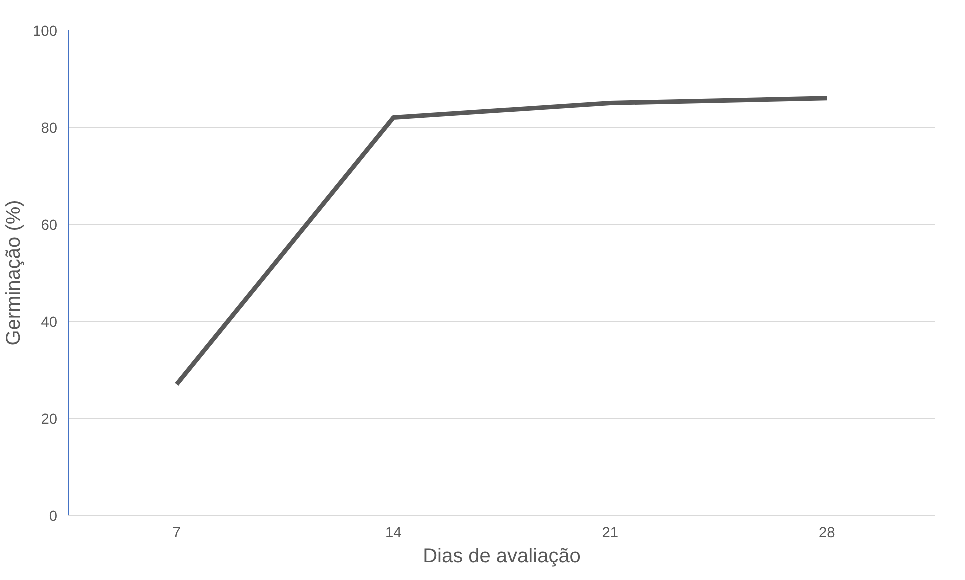 The height and width of the screenshot is (580, 965). I want to click on y-tick-label: 80, so click(49, 129).